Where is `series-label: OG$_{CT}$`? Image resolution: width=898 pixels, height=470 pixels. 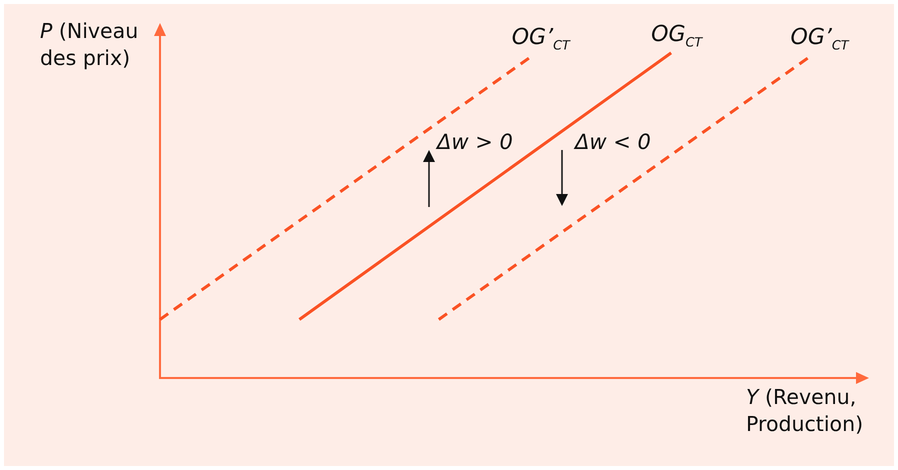
series-label: OG$_{CT}$ is located at coordinates (676, 36).